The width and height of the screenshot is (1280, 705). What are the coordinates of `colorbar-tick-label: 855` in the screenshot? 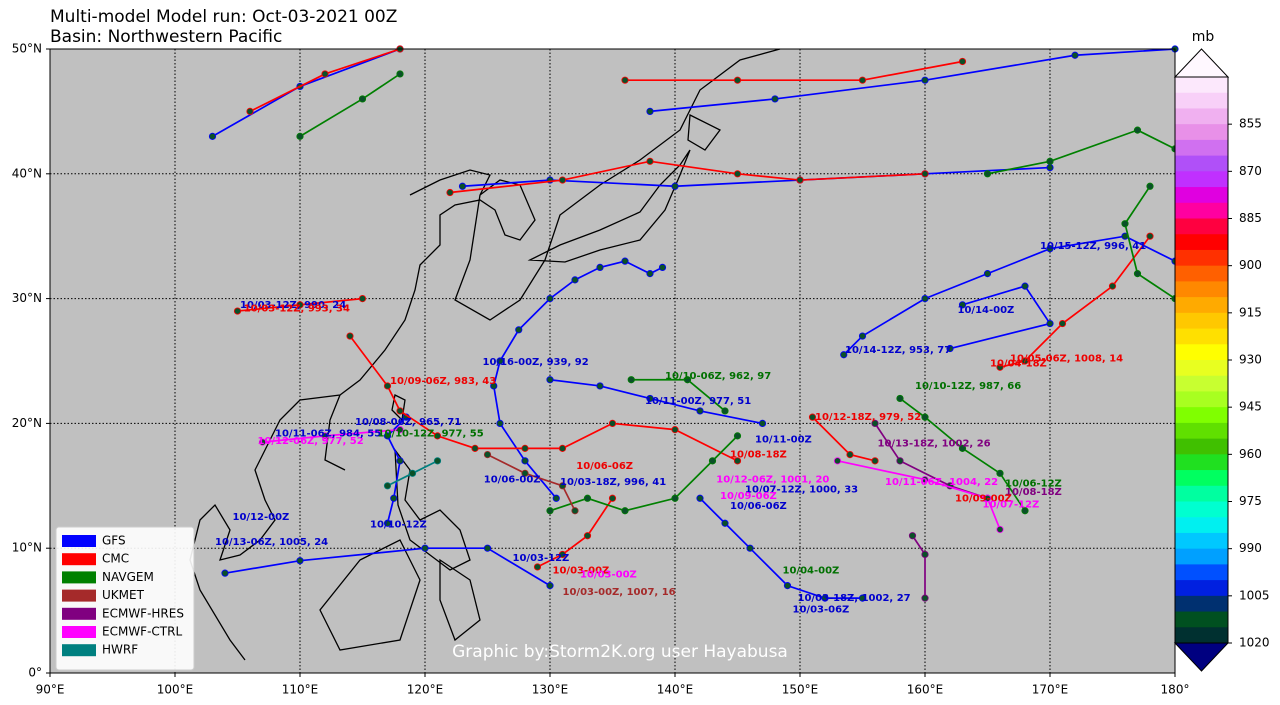 It's located at (1250, 124).